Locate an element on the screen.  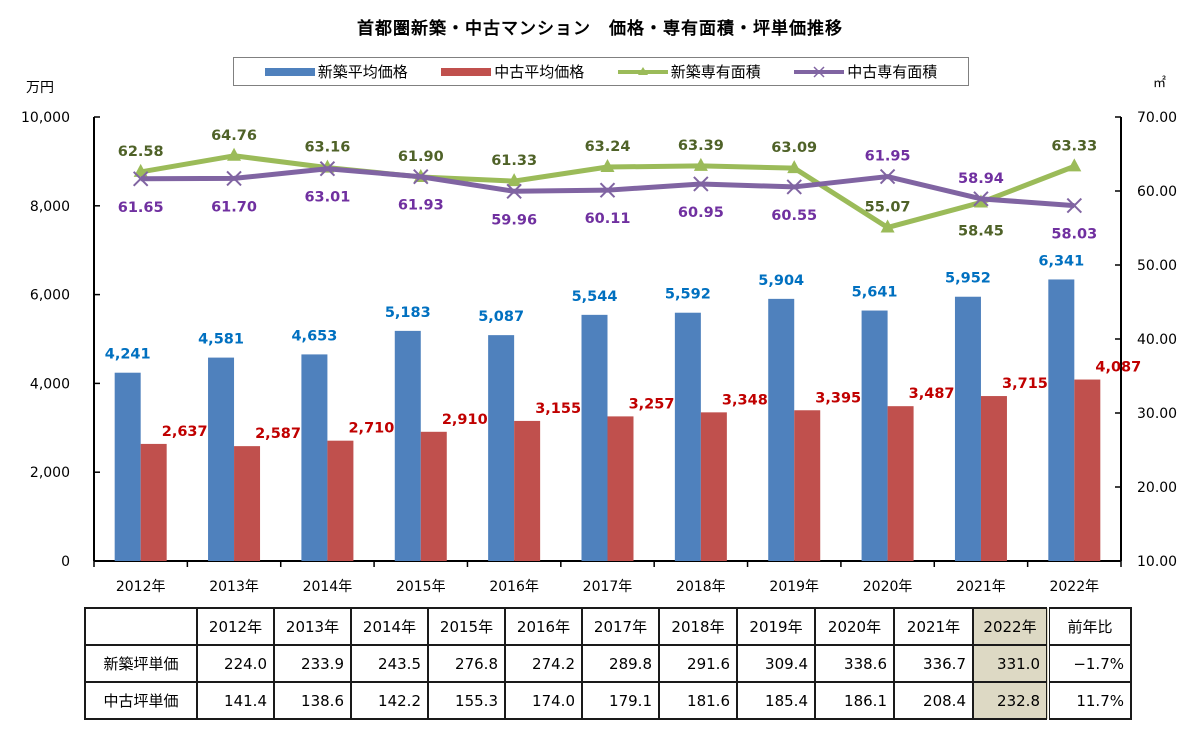
right-axis-tick-label: 10.00 is located at coordinates (1157, 562).